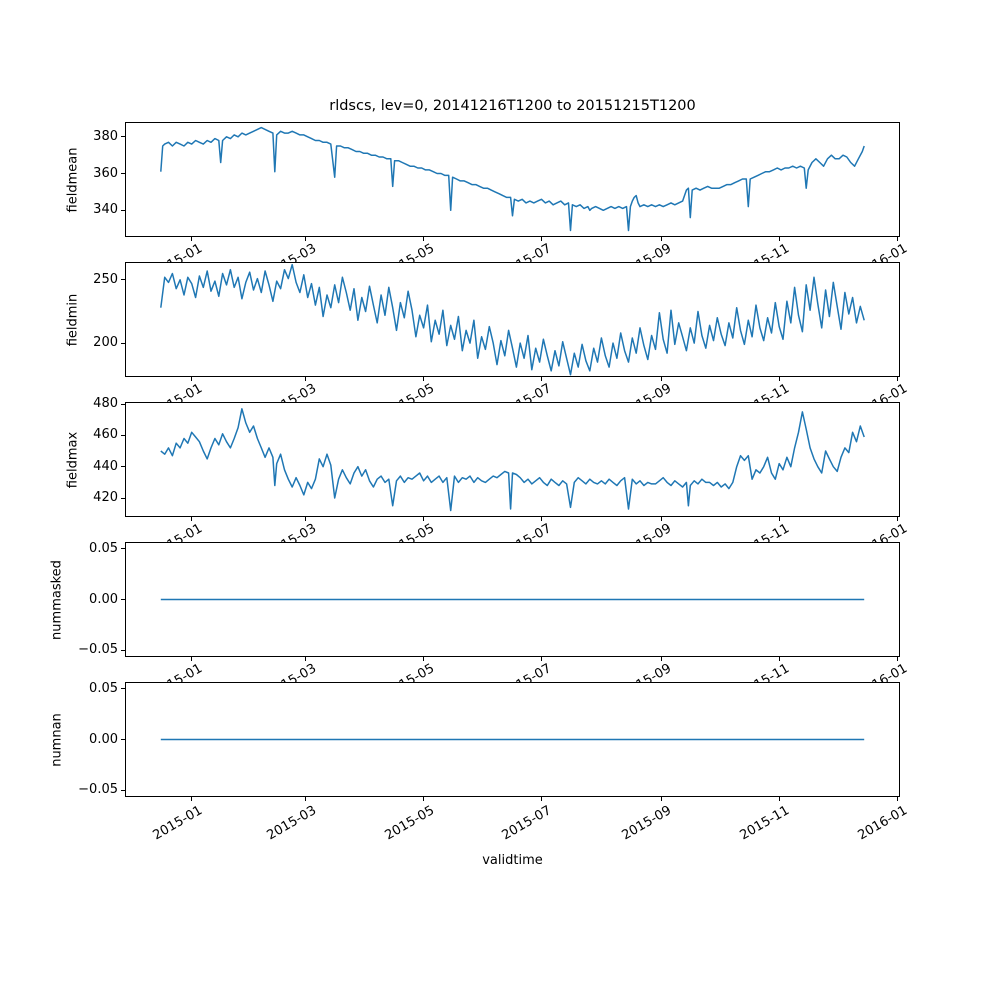 The image size is (1000, 1000). I want to click on subplot-numnan, so click(512, 739).